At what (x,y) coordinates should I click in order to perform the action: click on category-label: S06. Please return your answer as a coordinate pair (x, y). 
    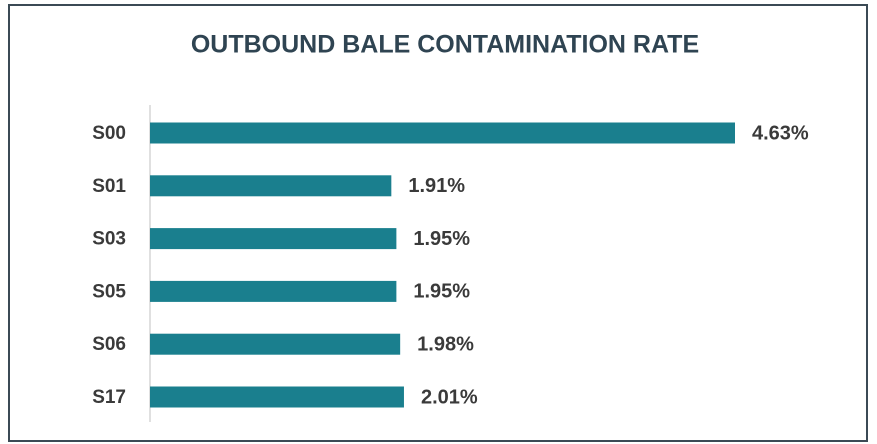
    Looking at the image, I should click on (109, 344).